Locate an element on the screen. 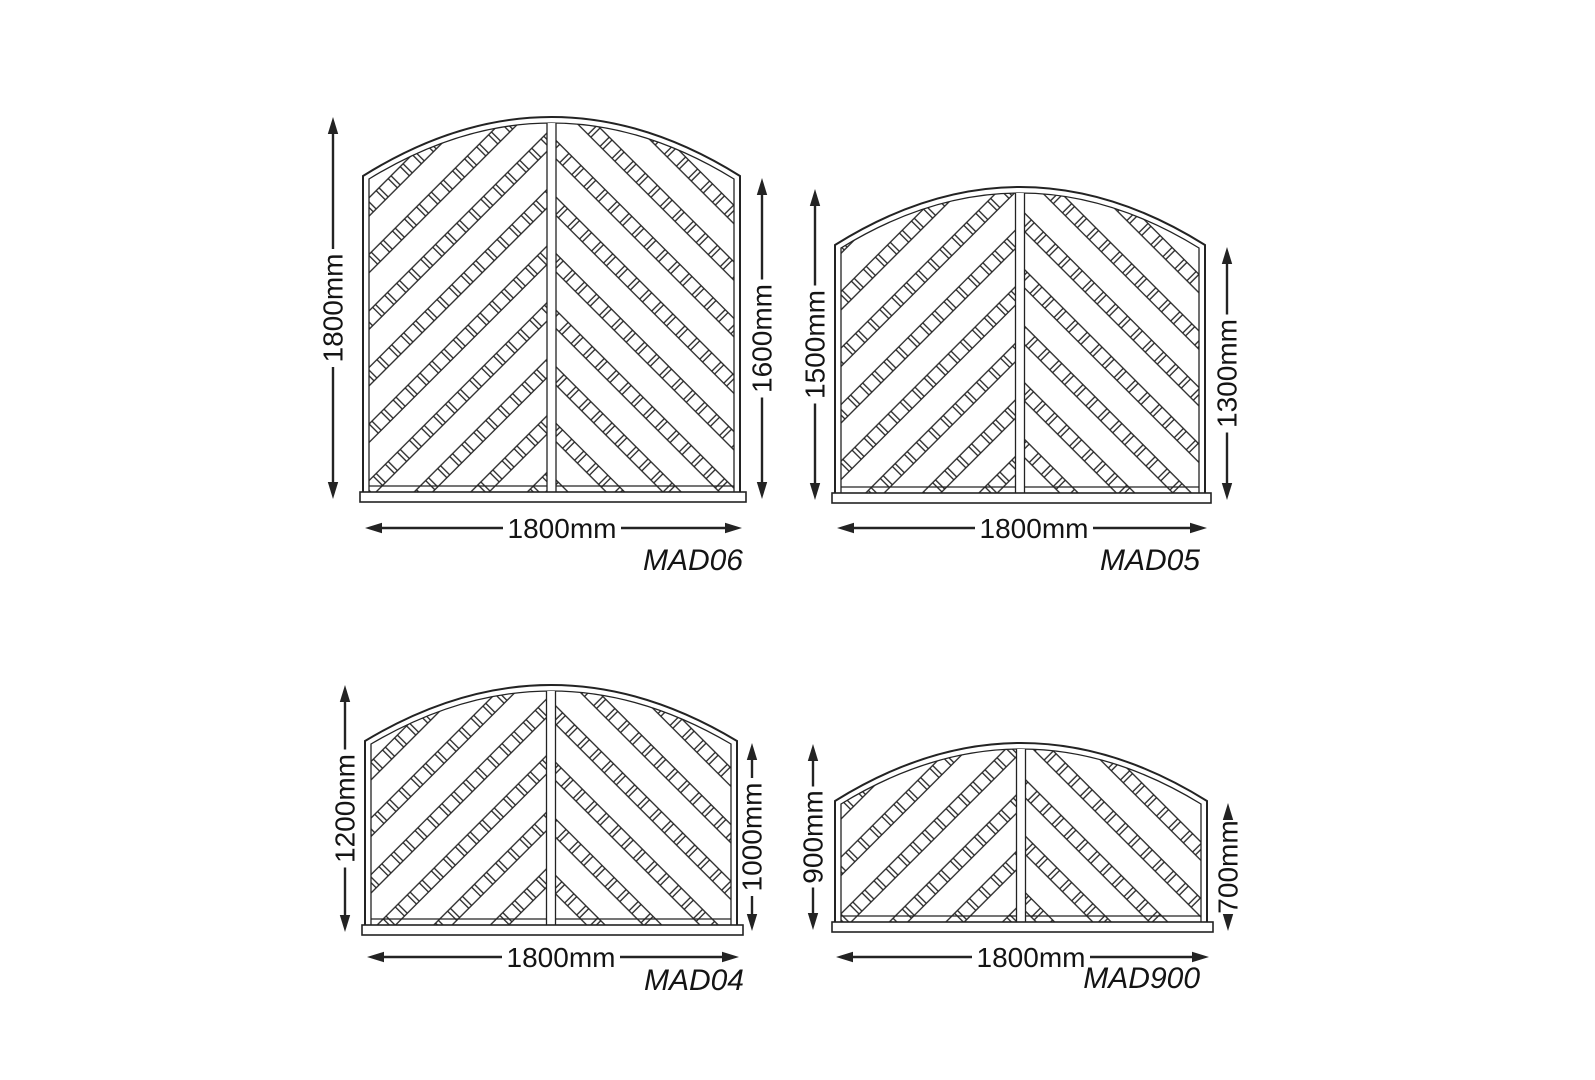  panel-mad04: 1200mm 1000mm 1800mm MAD04 is located at coordinates (548, 840).